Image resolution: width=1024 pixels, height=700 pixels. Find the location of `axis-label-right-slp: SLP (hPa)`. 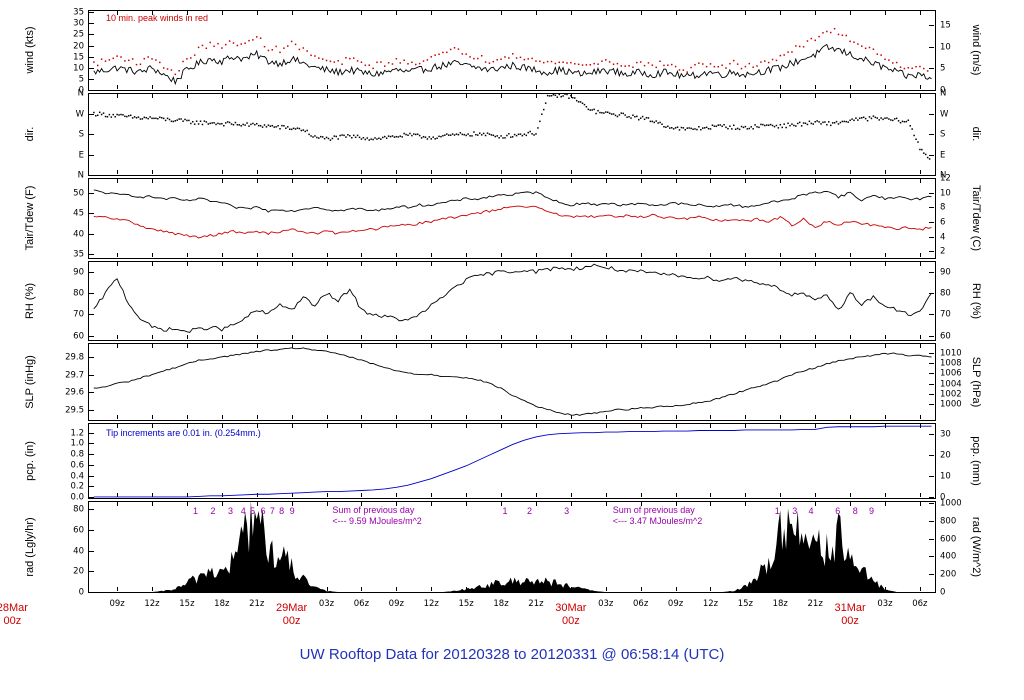

axis-label-right-slp: SLP (hPa) is located at coordinates (976, 381).